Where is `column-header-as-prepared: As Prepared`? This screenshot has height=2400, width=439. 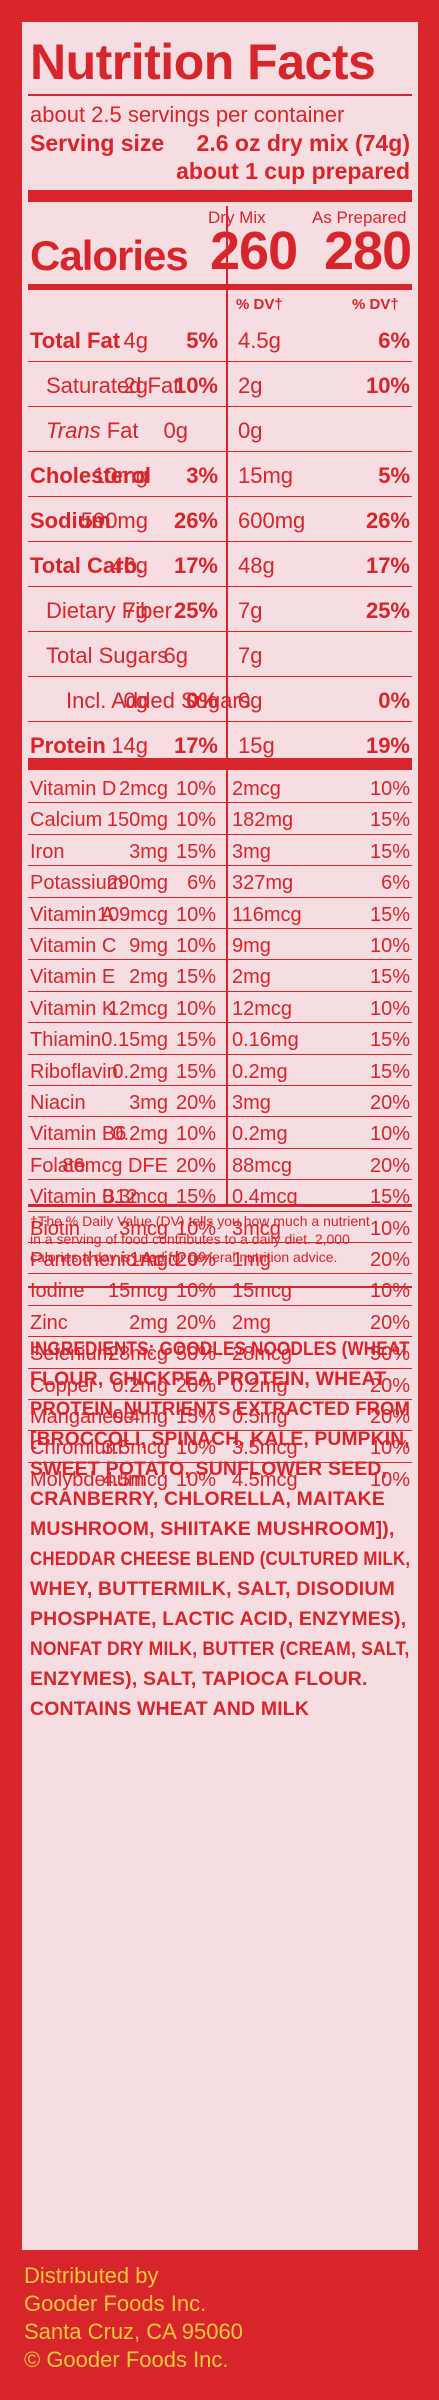
column-header-as-prepared: As Prepared is located at coordinates (359, 217).